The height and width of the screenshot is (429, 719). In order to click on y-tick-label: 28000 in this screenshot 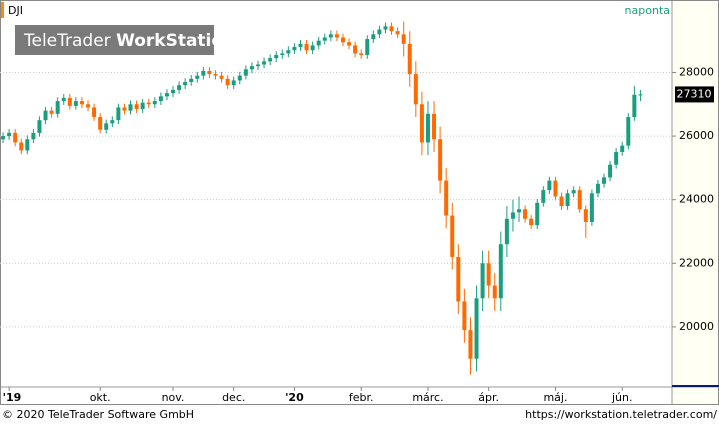, I will do `click(696, 71)`.